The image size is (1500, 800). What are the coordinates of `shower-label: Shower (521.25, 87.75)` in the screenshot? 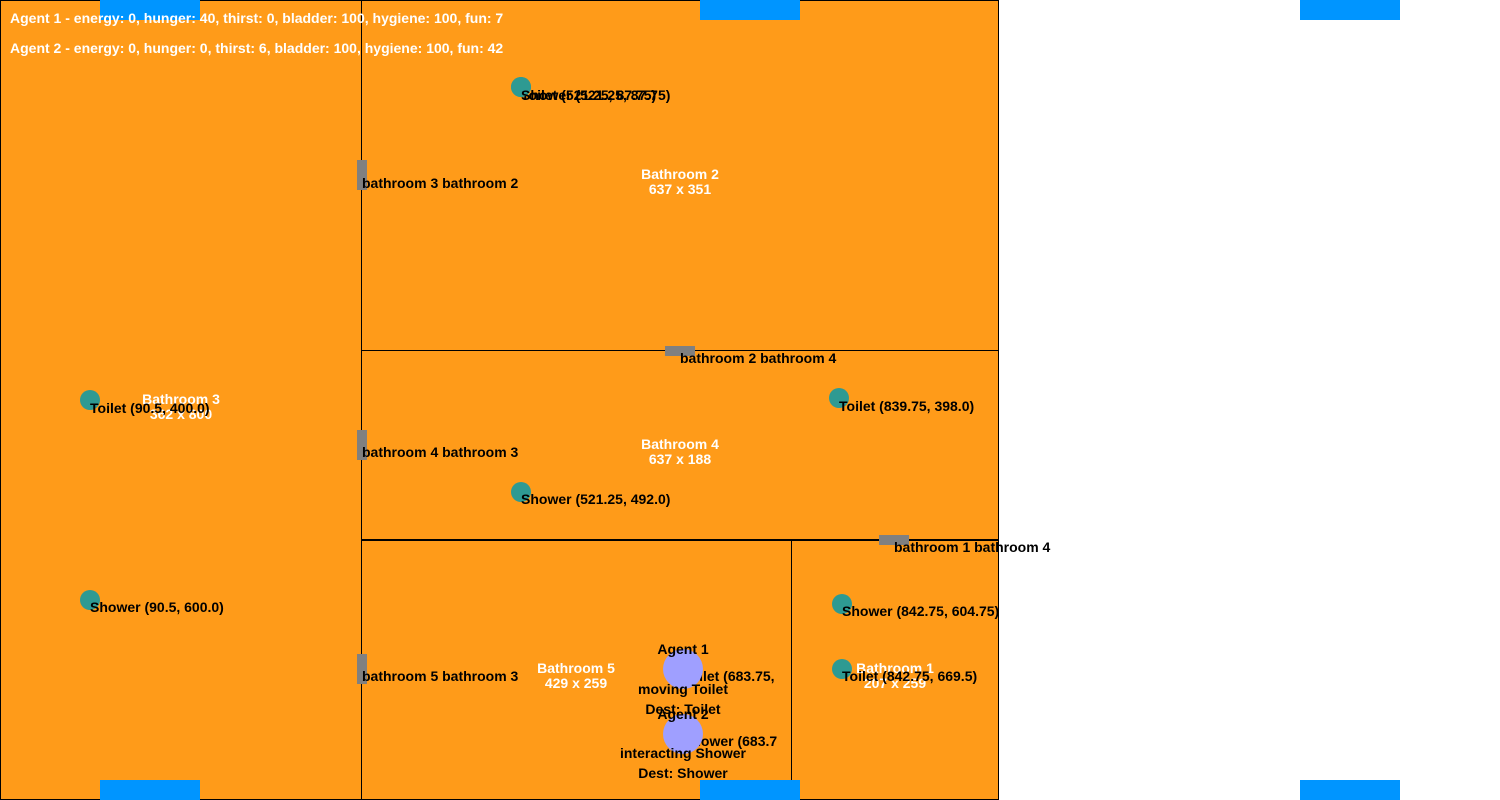 It's located at (596, 95).